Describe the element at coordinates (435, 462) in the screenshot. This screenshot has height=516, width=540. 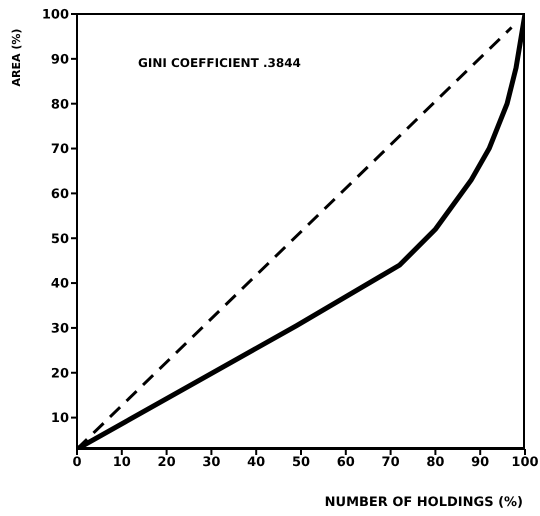
I see `x-tick-label: 80` at that location.